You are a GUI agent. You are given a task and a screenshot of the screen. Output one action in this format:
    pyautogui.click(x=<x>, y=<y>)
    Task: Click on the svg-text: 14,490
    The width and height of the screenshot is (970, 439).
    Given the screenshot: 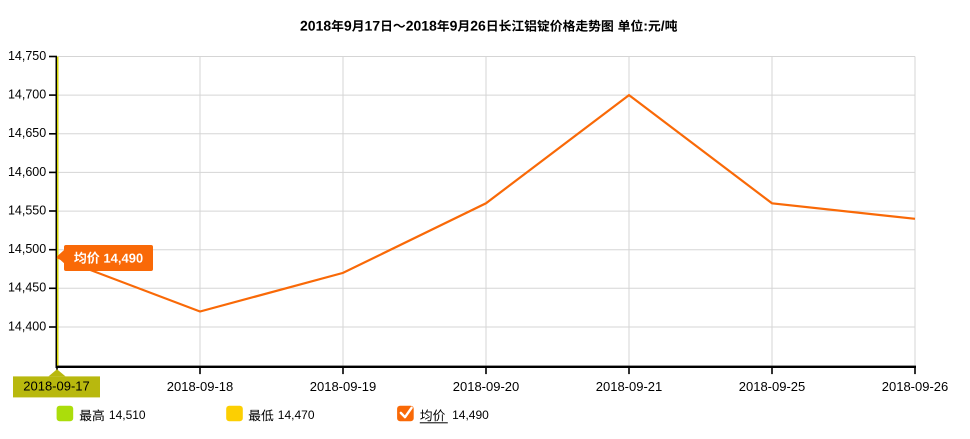 What is the action you would take?
    pyautogui.click(x=470, y=415)
    